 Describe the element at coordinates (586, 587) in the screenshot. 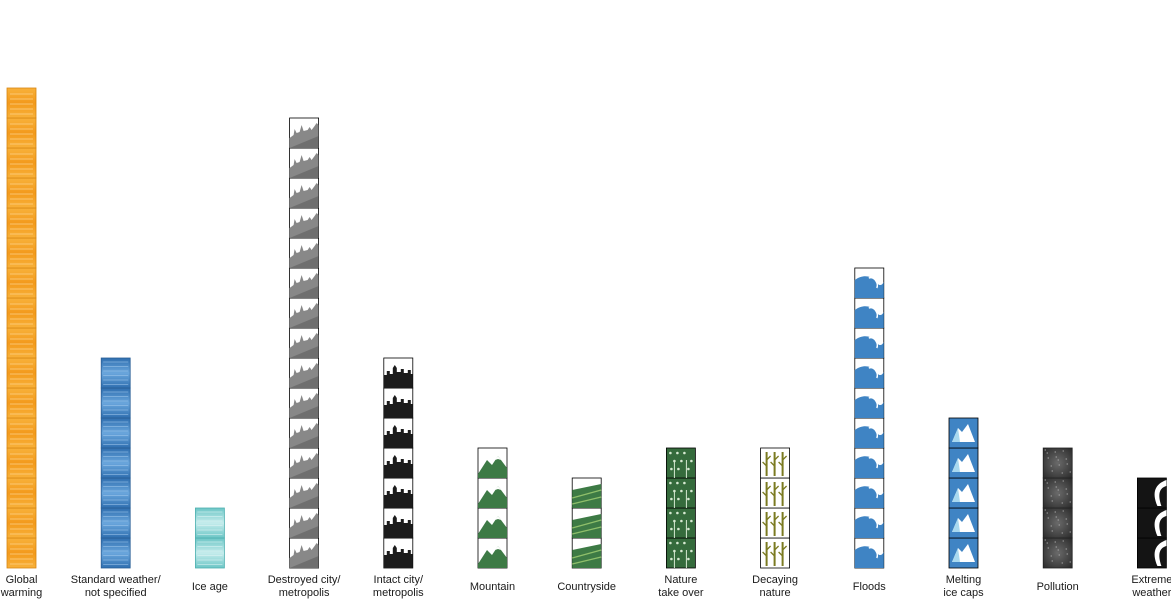

I see `category-label-6: Countryside` at that location.